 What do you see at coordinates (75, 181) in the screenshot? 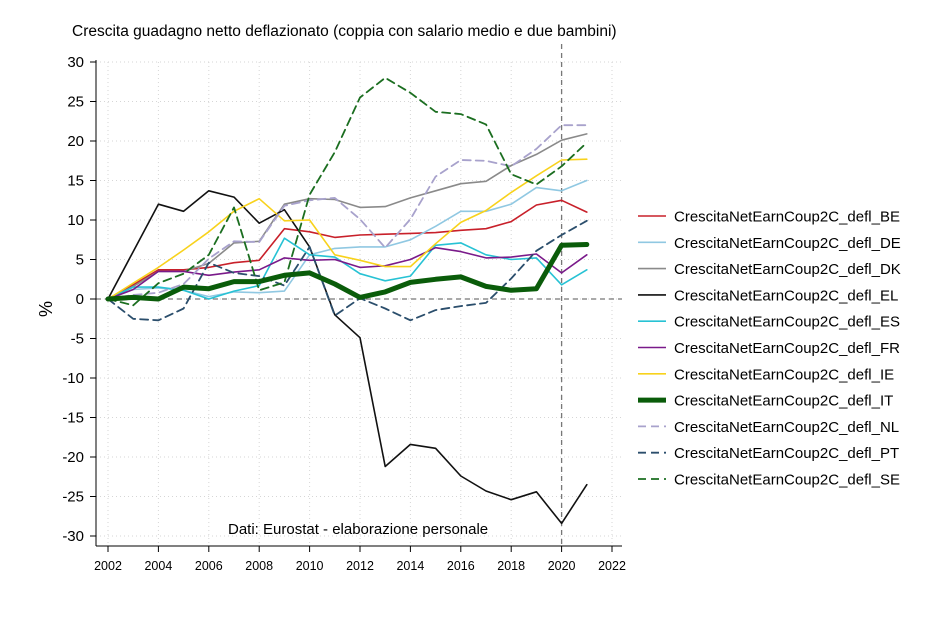
I see `y-tick-label: 15` at bounding box center [75, 181].